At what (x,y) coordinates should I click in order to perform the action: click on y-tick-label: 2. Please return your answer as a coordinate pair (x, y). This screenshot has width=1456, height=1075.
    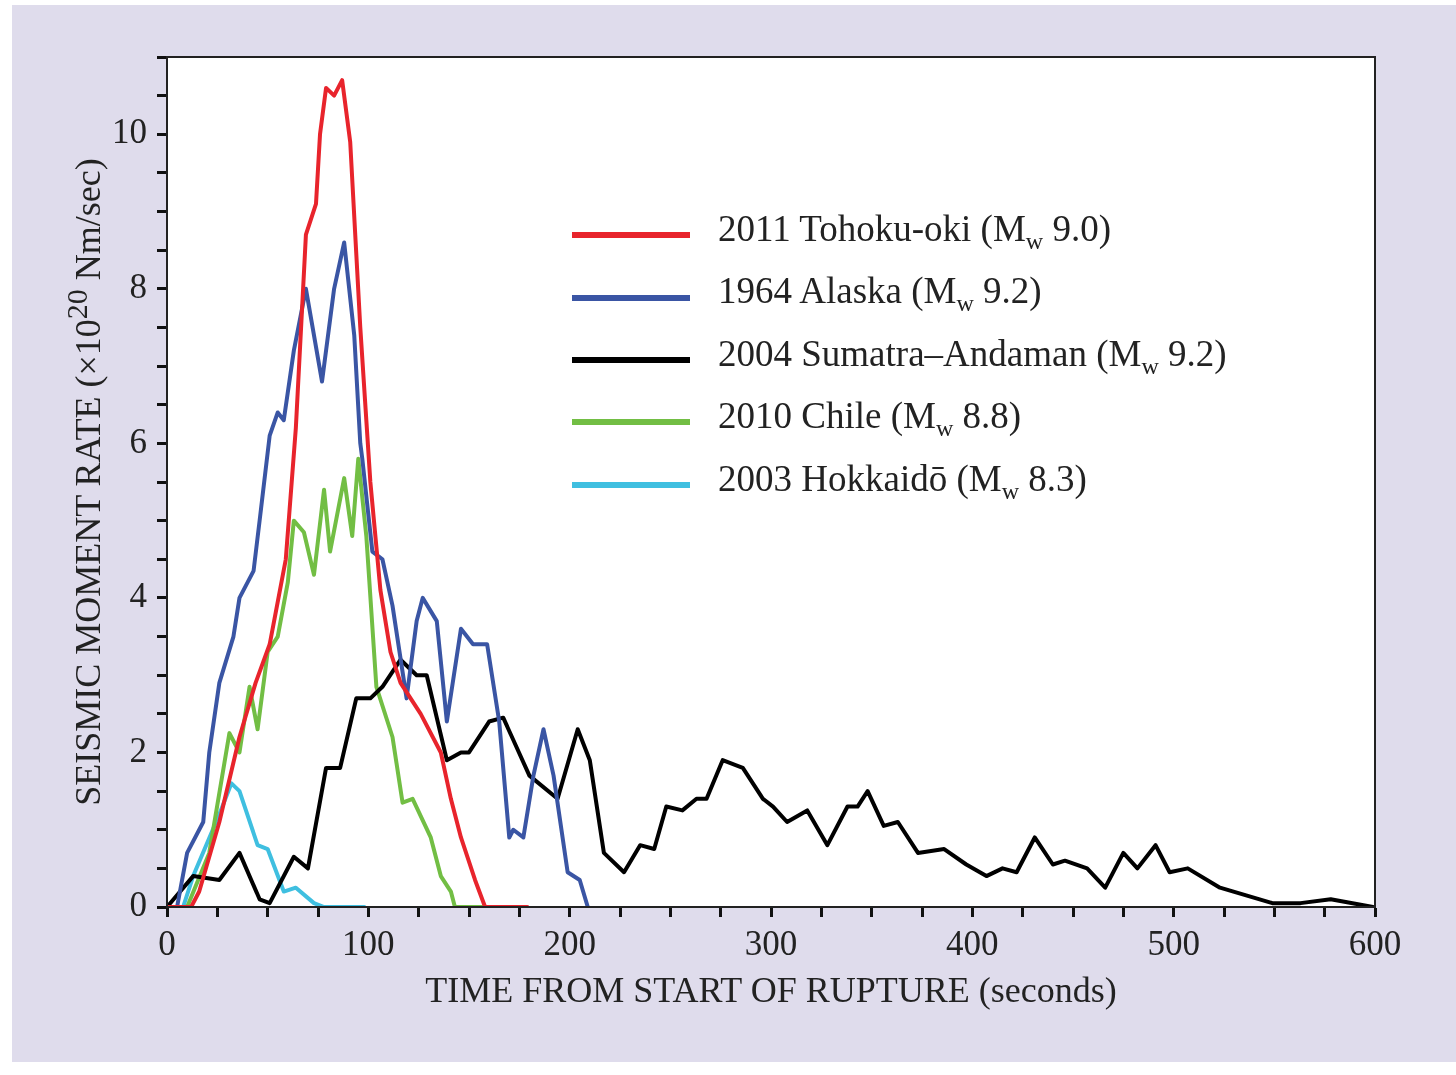
    Looking at the image, I should click on (138, 750).